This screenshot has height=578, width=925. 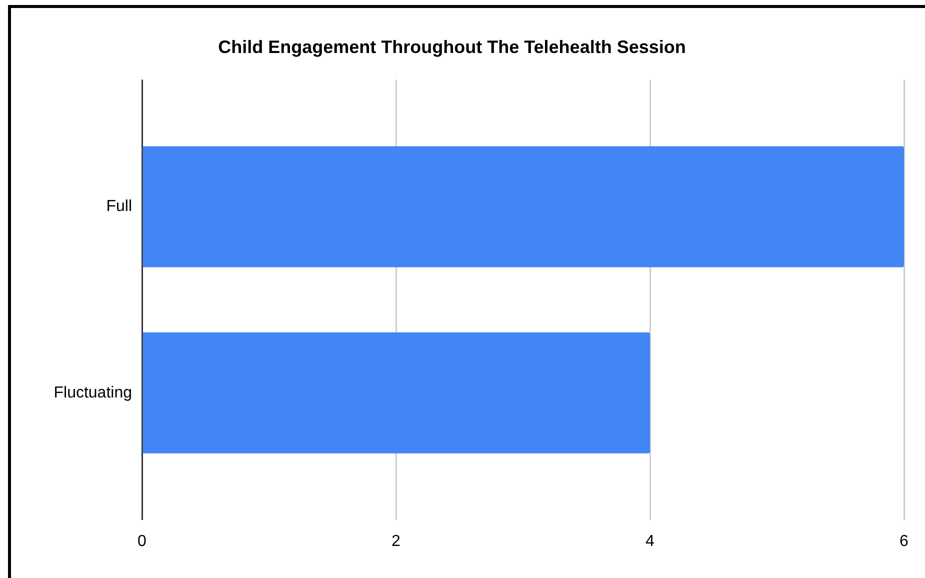 I want to click on x-tick-label: 0, so click(x=142, y=541).